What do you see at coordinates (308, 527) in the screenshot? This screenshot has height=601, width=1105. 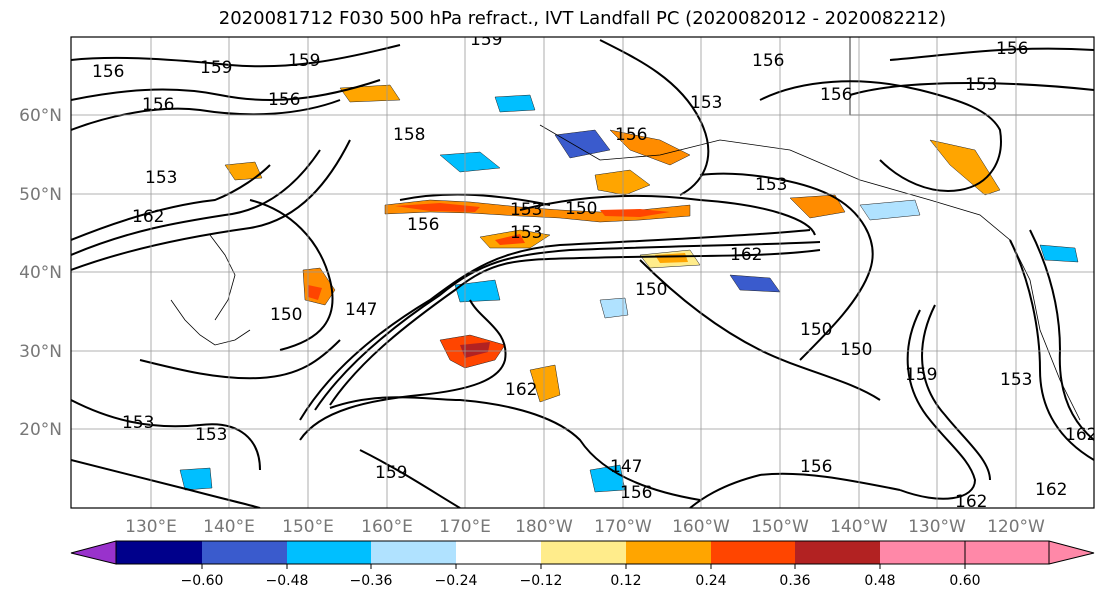 I see `lon-label: 150°E` at bounding box center [308, 527].